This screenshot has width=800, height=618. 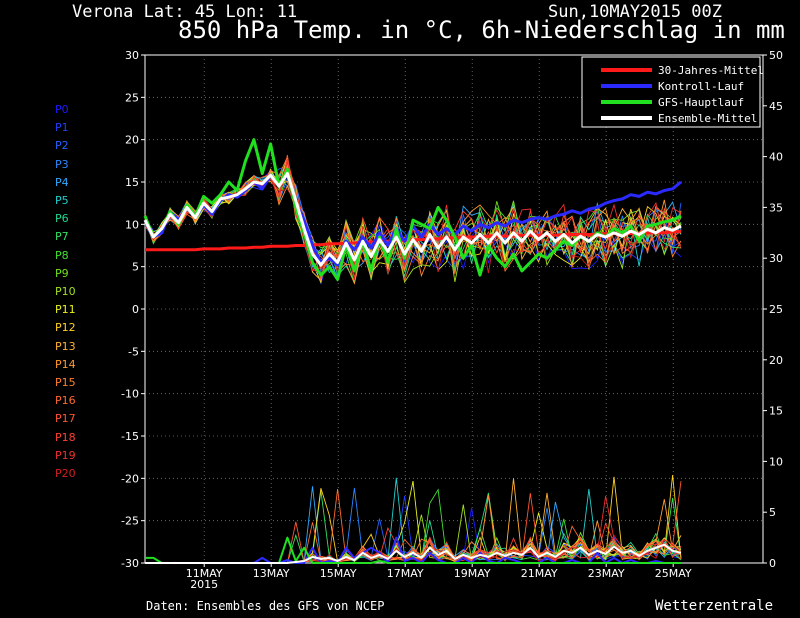 What do you see at coordinates (130, 436) in the screenshot?
I see `y-left-tick-label: -15` at bounding box center [130, 436].